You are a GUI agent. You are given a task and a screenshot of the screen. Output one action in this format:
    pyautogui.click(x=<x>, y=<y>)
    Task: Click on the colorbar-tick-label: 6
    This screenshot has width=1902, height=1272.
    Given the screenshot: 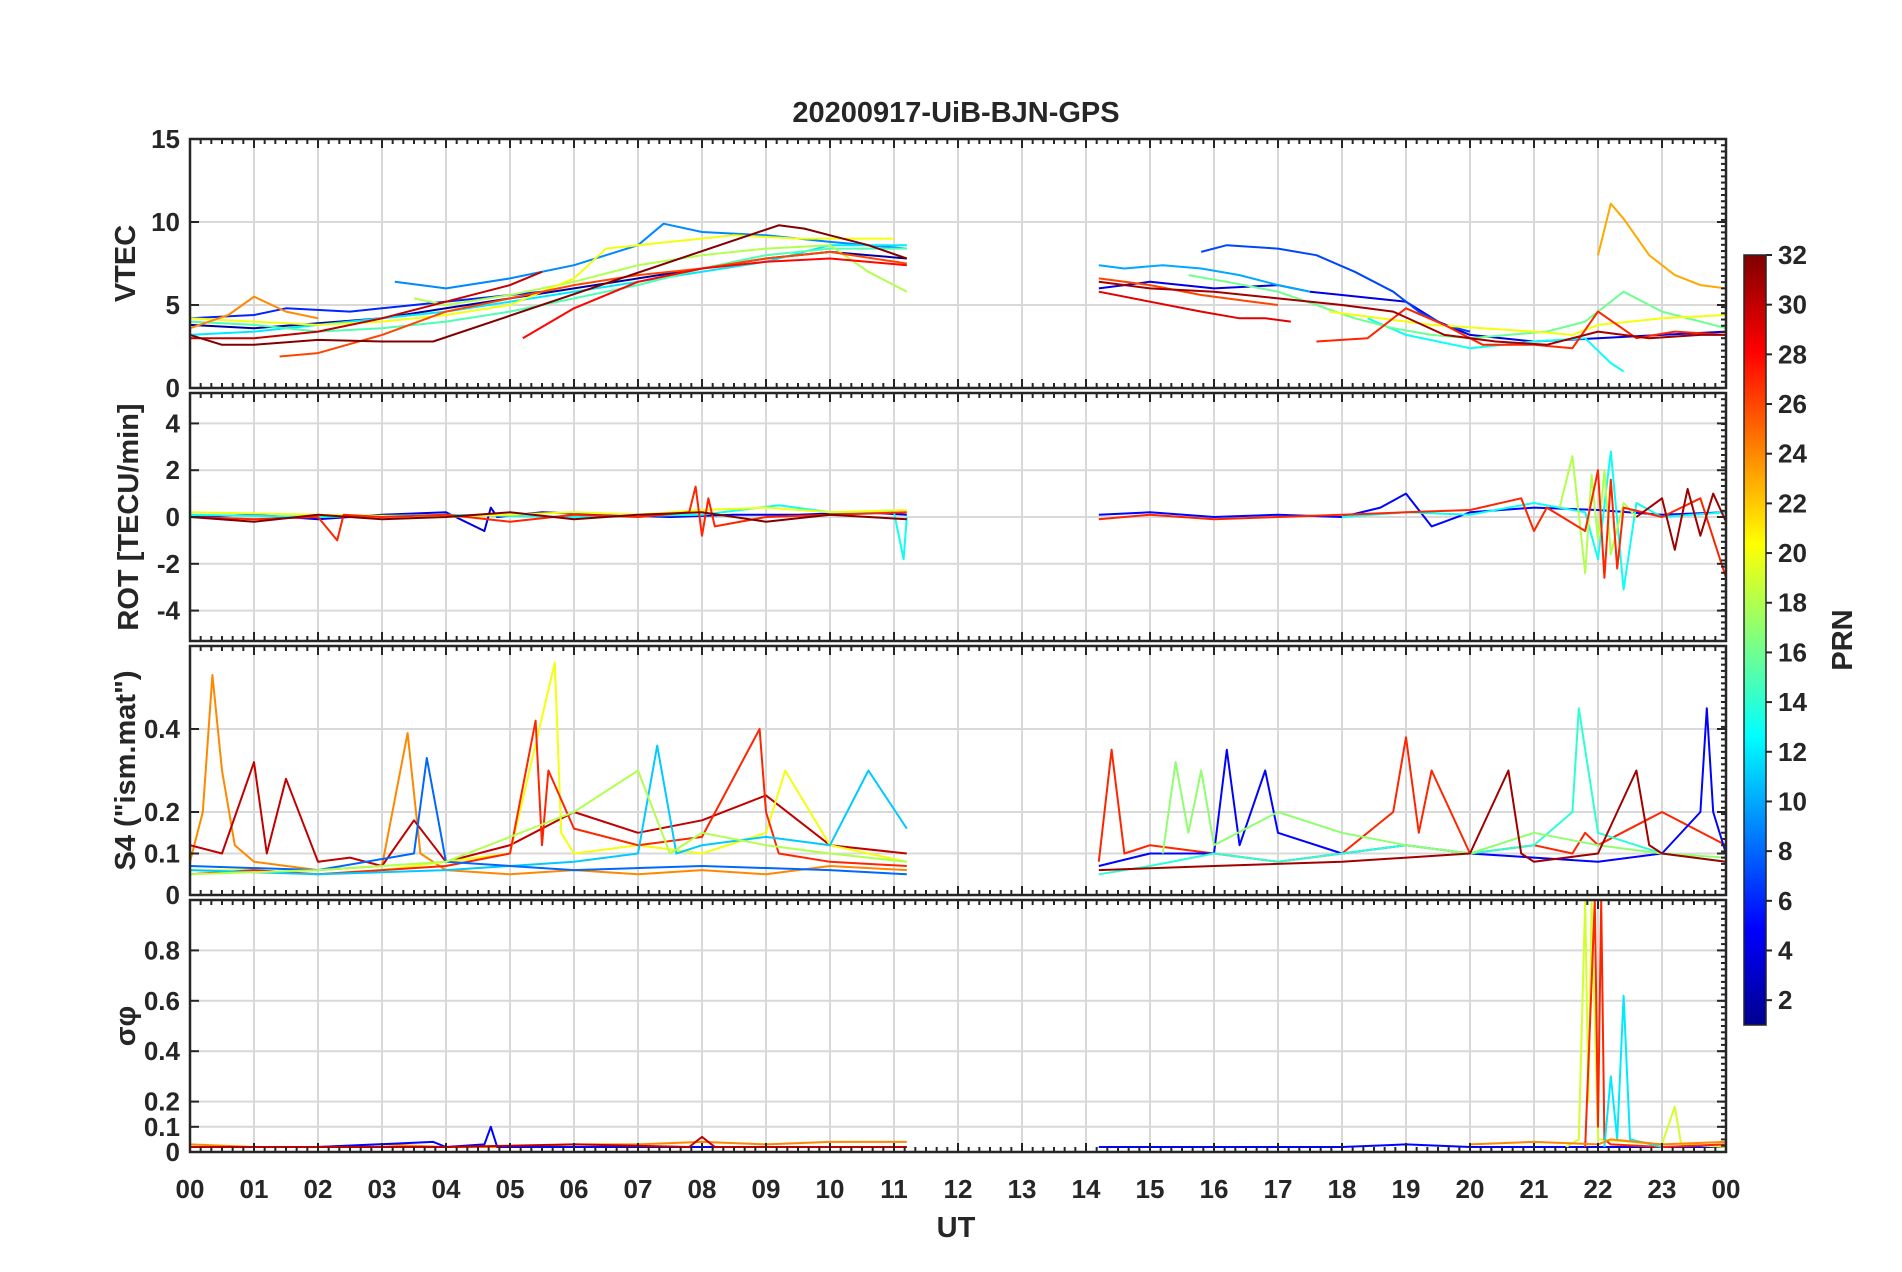 What is the action you would take?
    pyautogui.click(x=1785, y=901)
    